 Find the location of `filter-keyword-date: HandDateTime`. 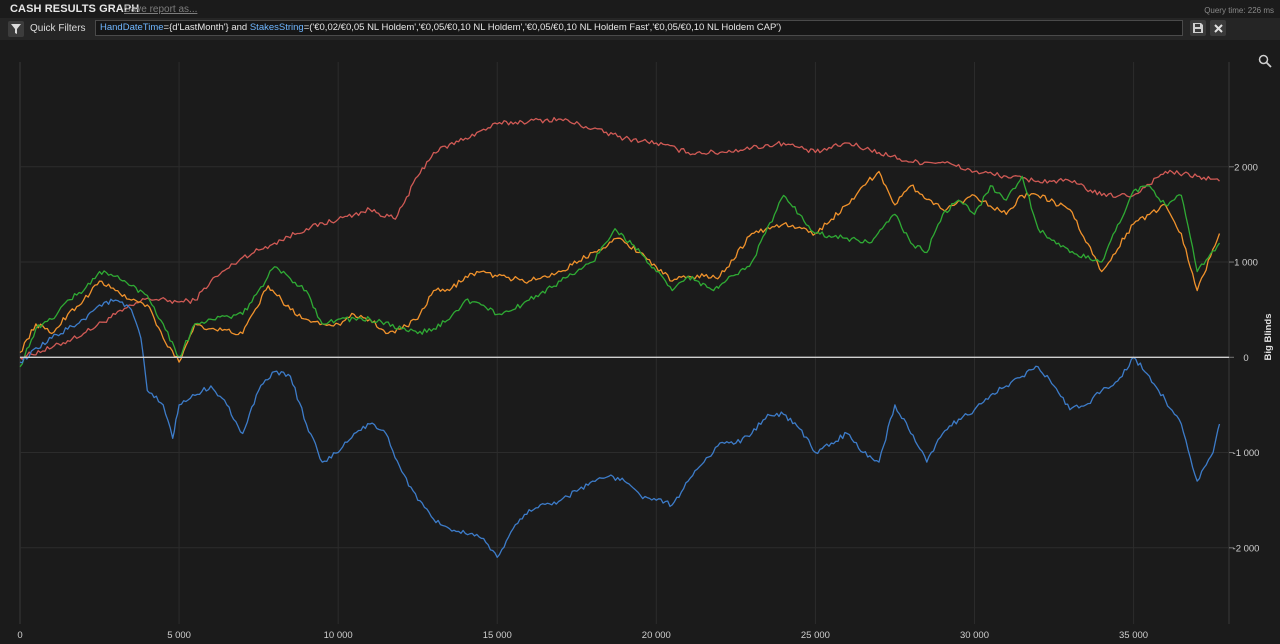

filter-keyword-date: HandDateTime is located at coordinates (132, 27).